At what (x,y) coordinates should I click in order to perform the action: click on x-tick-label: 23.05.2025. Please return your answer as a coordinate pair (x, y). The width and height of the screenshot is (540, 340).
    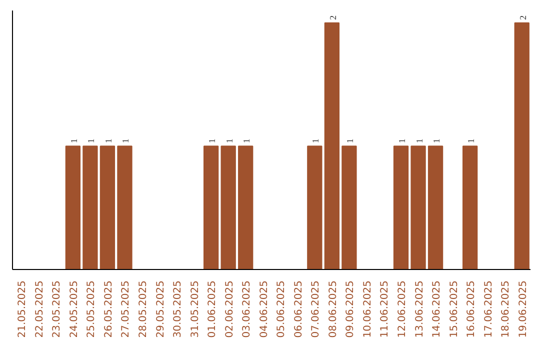
    Looking at the image, I should click on (57, 309).